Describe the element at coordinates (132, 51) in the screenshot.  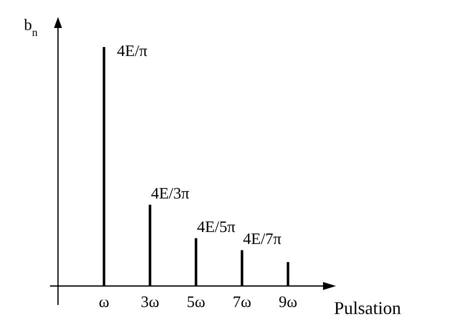
I see `annotation: 4E/π` at that location.